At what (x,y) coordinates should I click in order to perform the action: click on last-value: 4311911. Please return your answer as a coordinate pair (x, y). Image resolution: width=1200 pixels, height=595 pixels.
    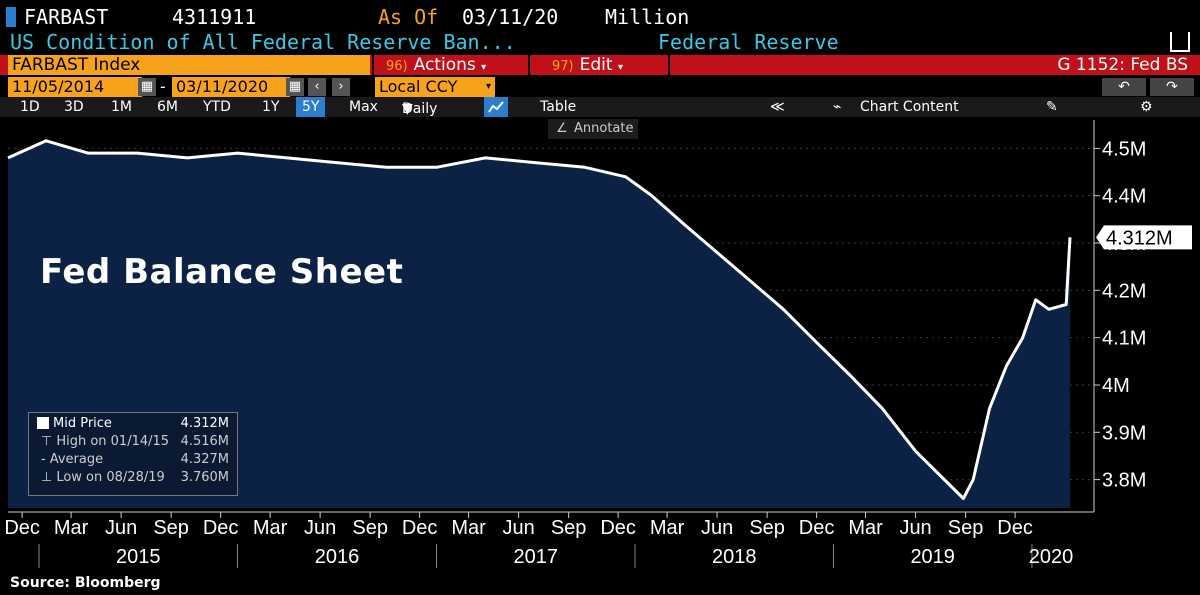
    Looking at the image, I should click on (214, 17).